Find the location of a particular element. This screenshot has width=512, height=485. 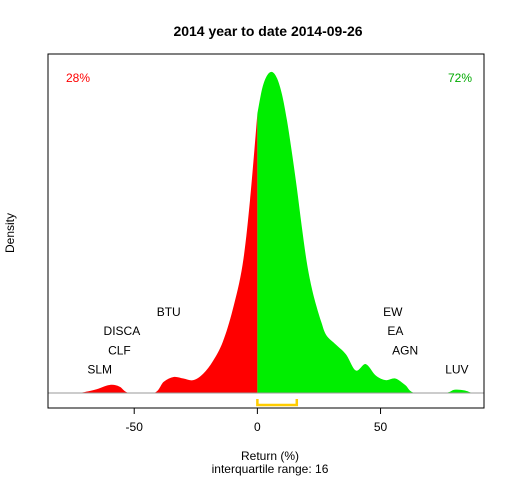

chart-title: 2014 year to date 2014-09-26 is located at coordinates (267, 31).